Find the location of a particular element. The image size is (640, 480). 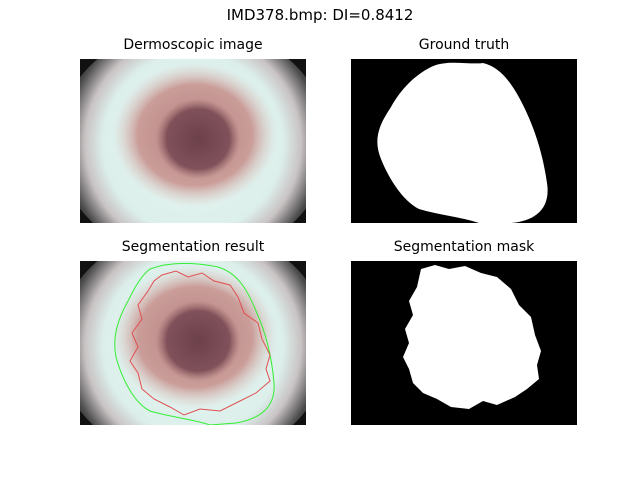

predicted-contour is located at coordinates (200, 343).